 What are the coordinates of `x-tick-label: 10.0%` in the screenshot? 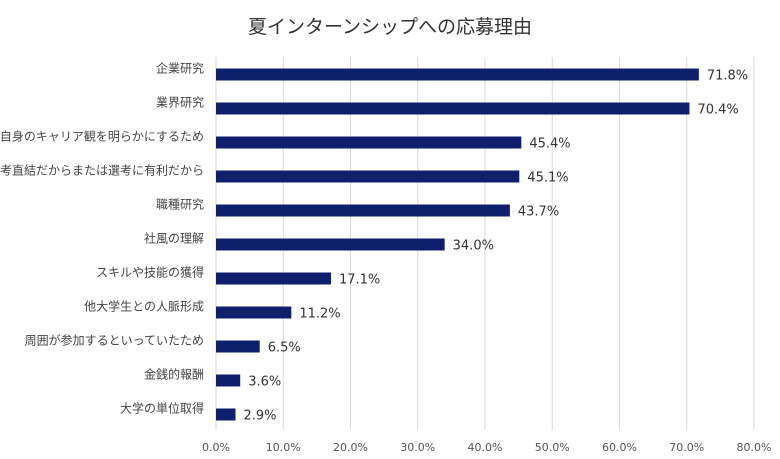 It's located at (283, 447).